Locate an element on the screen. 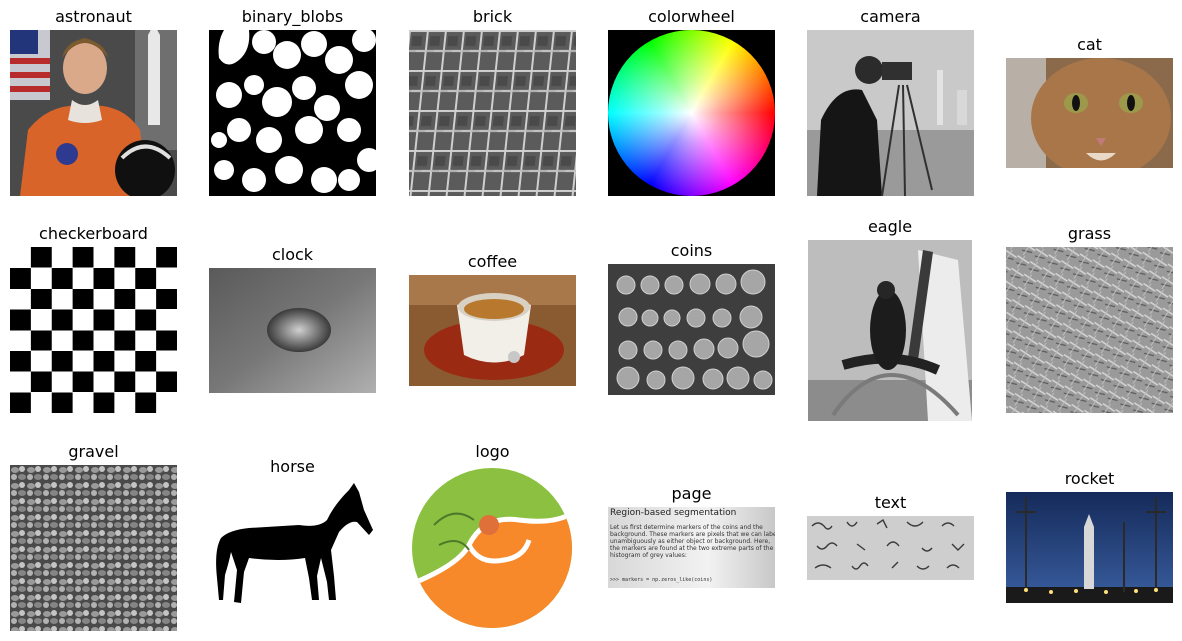 Image resolution: width=1182 pixels, height=641 pixels. panel-title: logo is located at coordinates (492, 451).